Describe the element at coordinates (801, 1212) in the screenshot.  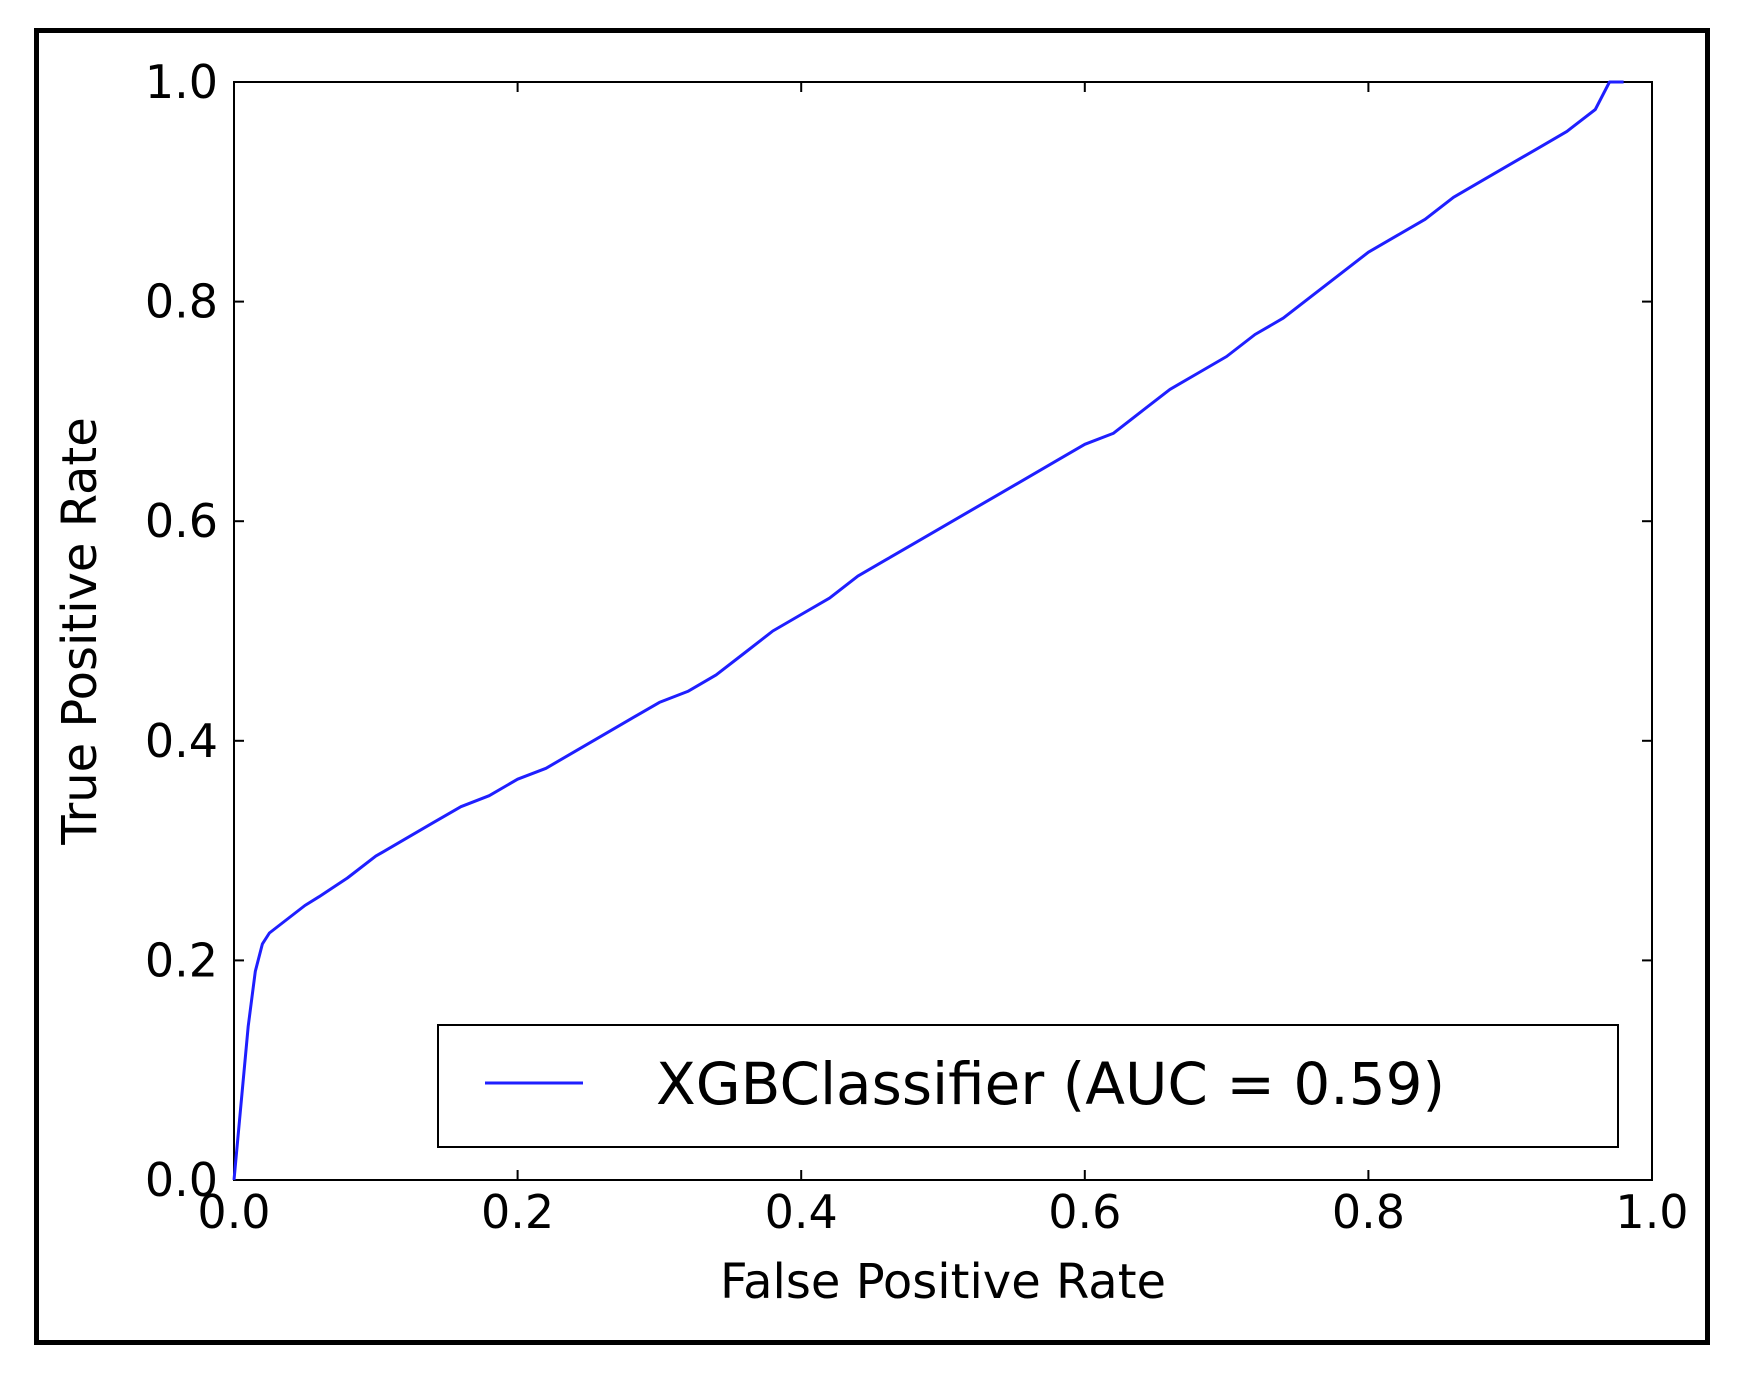
I see `x-tick-label: 0.4` at that location.